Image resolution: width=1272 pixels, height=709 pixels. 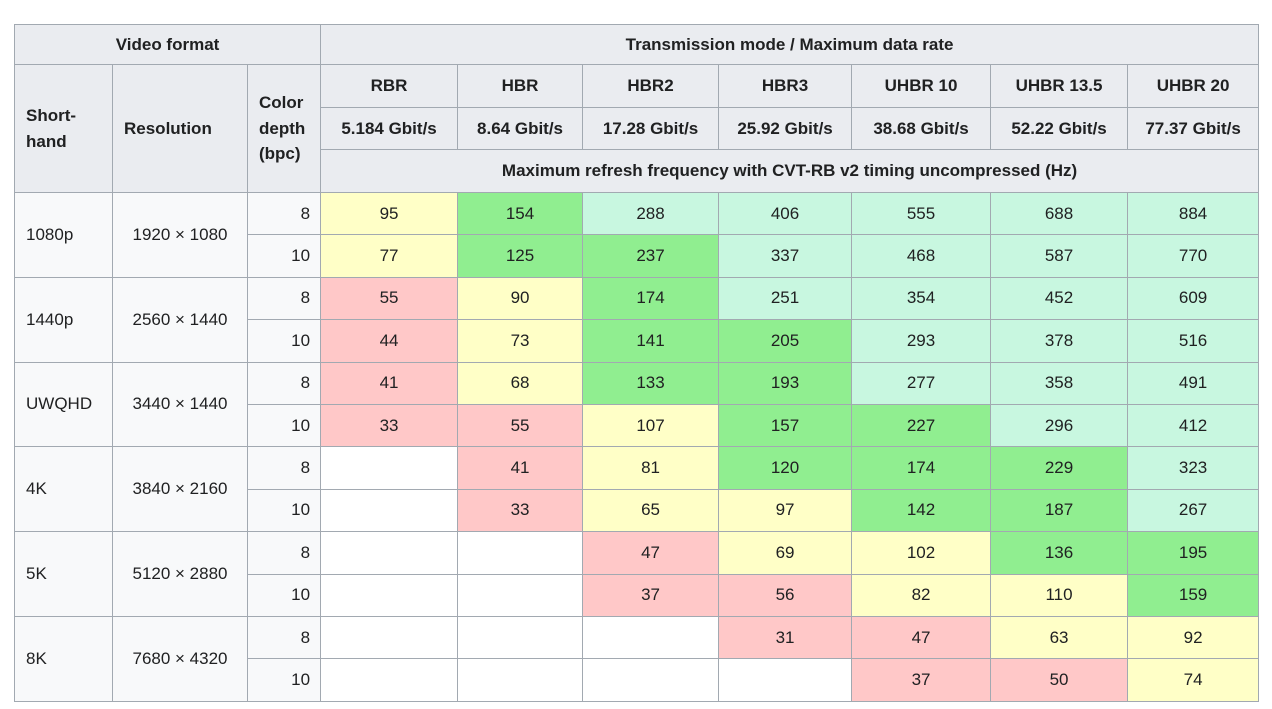 I want to click on refresh-cell: 412, so click(x=1193, y=425).